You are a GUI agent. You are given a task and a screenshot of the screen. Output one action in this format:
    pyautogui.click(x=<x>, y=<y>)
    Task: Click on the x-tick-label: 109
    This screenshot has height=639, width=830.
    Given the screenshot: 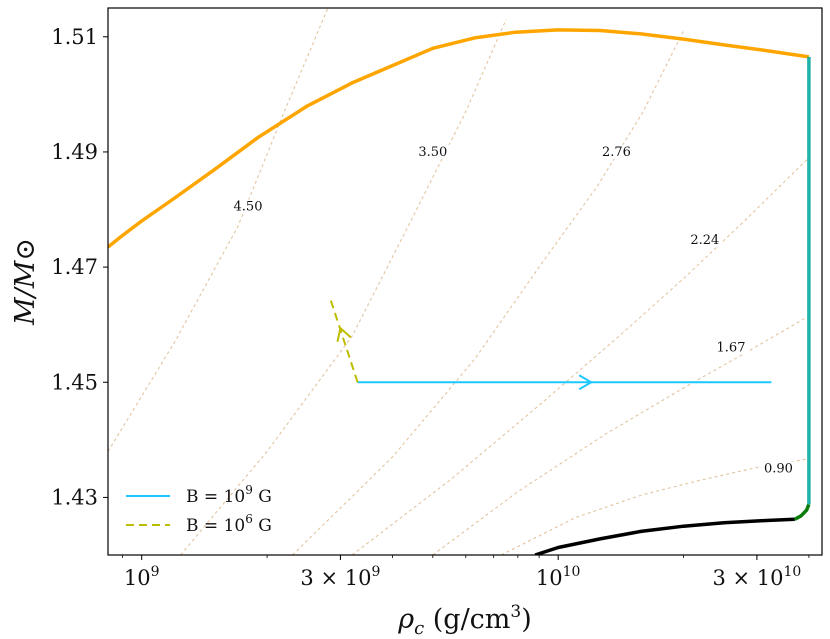 What is the action you would take?
    pyautogui.click(x=142, y=577)
    